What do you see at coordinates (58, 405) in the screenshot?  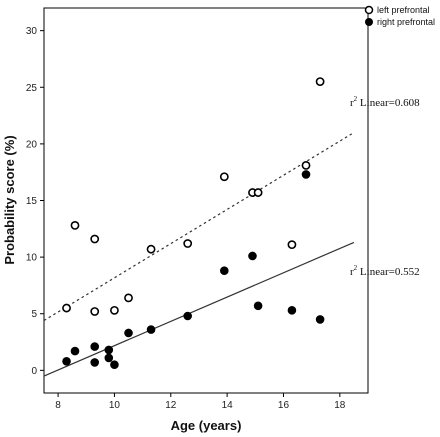 I see `x-tick-label-8: 8` at bounding box center [58, 405].